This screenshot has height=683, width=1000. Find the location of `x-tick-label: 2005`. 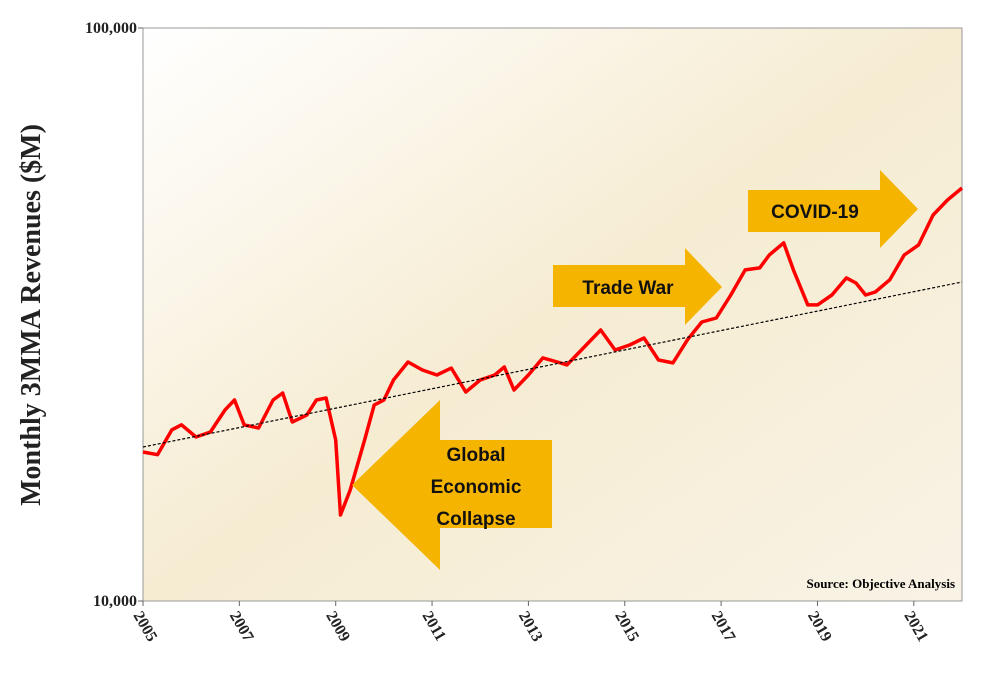

x-tick-label: 2005 is located at coordinates (145, 627).